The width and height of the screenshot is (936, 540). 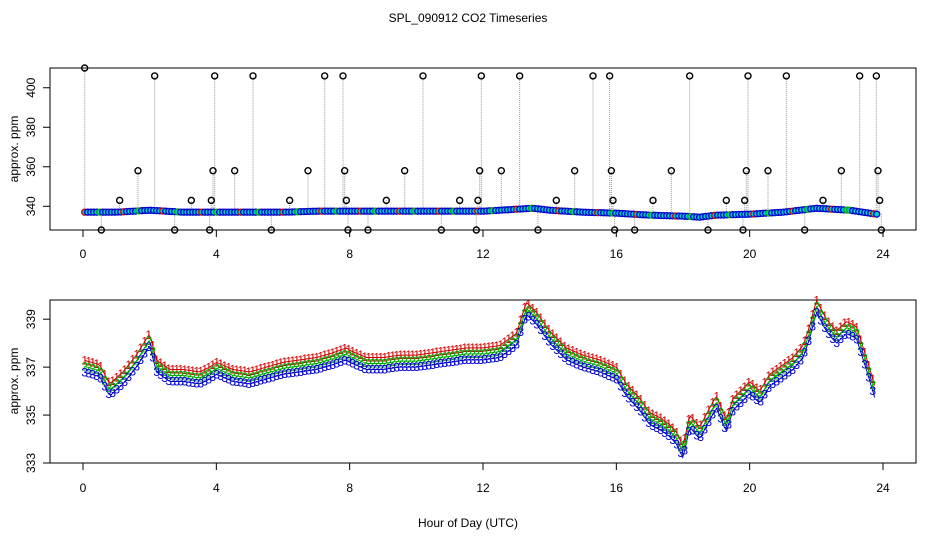 I want to click on x-axis-label: Hour of Day (UTC), so click(x=468, y=523).